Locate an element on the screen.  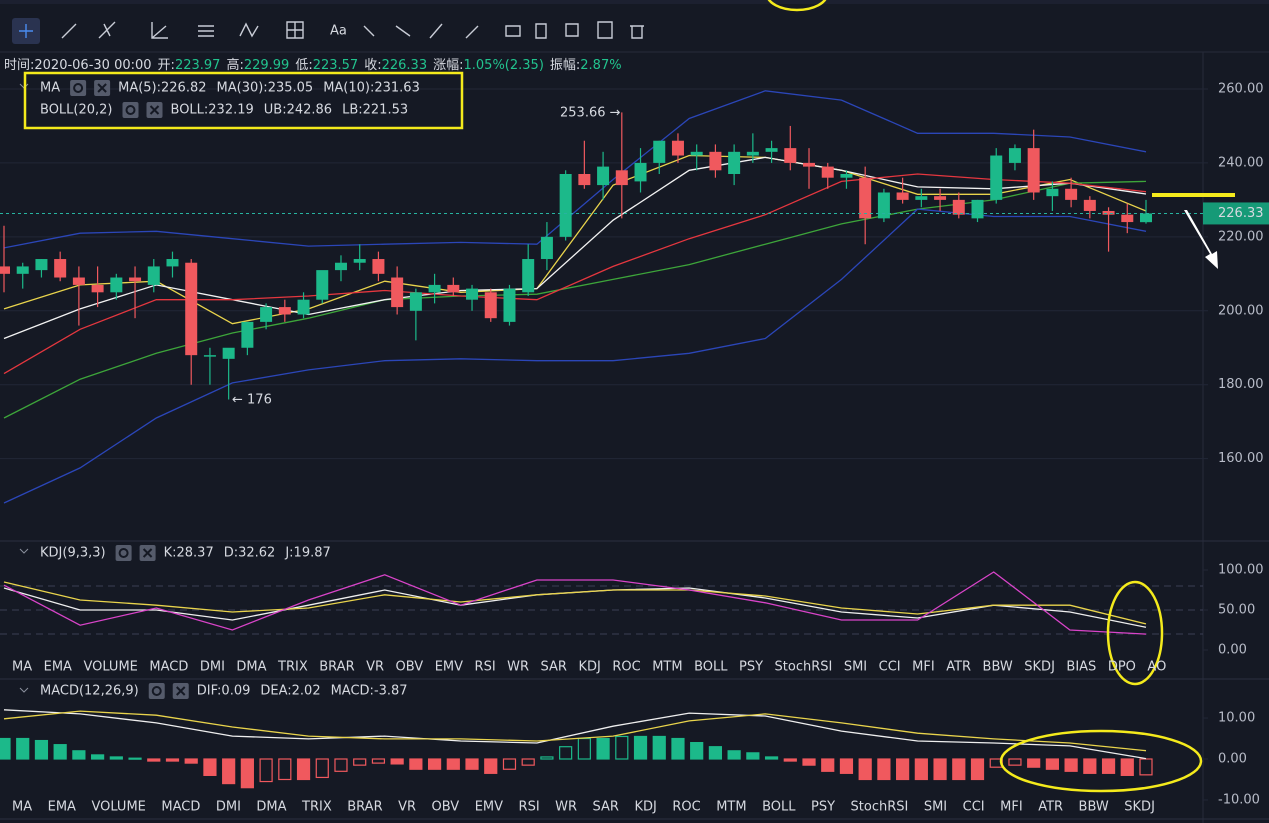
indicator-tab: DPO is located at coordinates (1122, 667).